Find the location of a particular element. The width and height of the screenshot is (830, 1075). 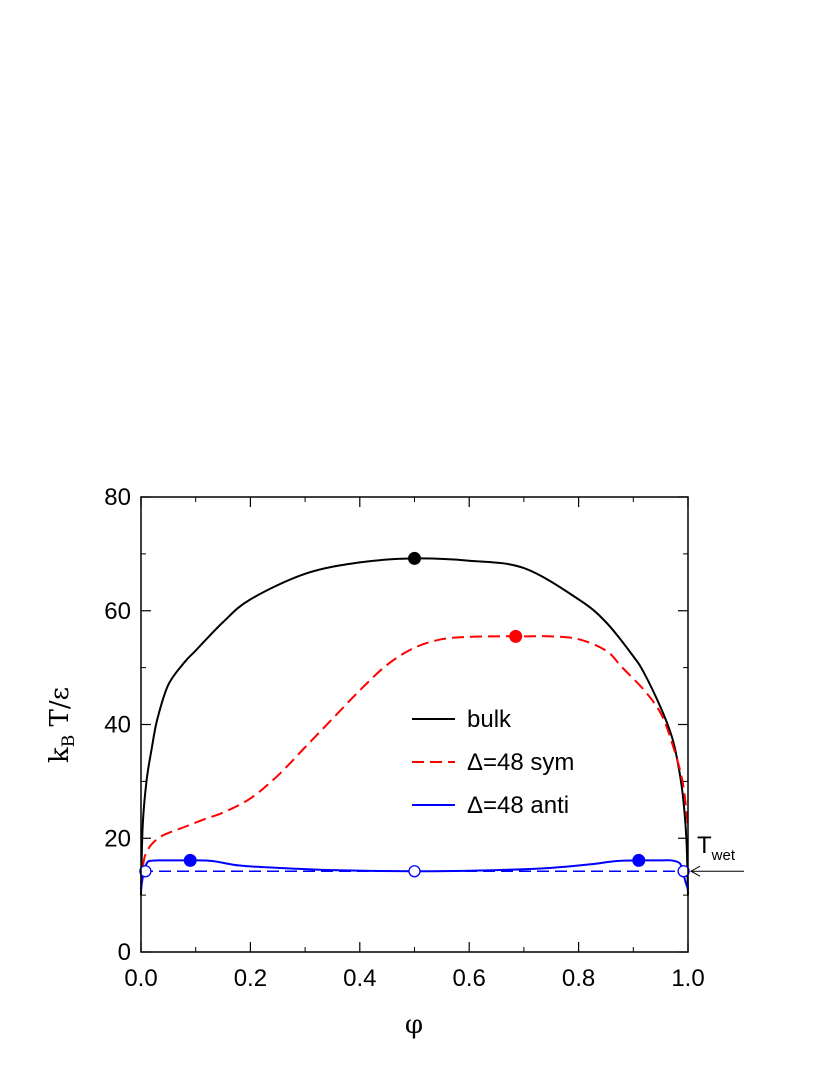

x-tick-label: 0.0 is located at coordinates (140, 978).